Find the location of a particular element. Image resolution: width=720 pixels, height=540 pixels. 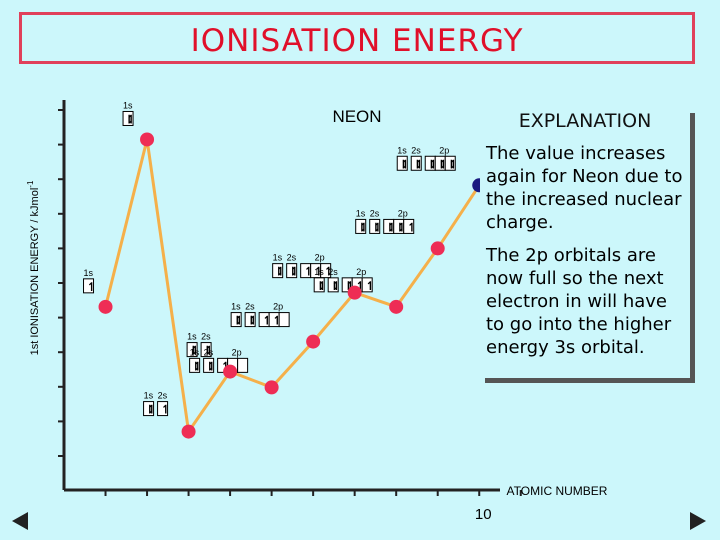

x-tick-label: 10 is located at coordinates (483, 514).